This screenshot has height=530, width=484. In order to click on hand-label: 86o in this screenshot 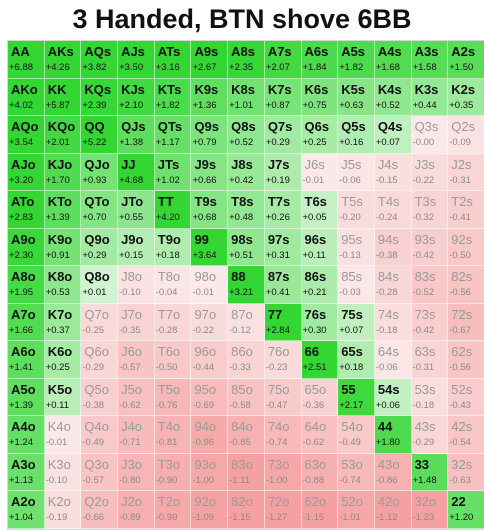, I will do `click(242, 351)`.